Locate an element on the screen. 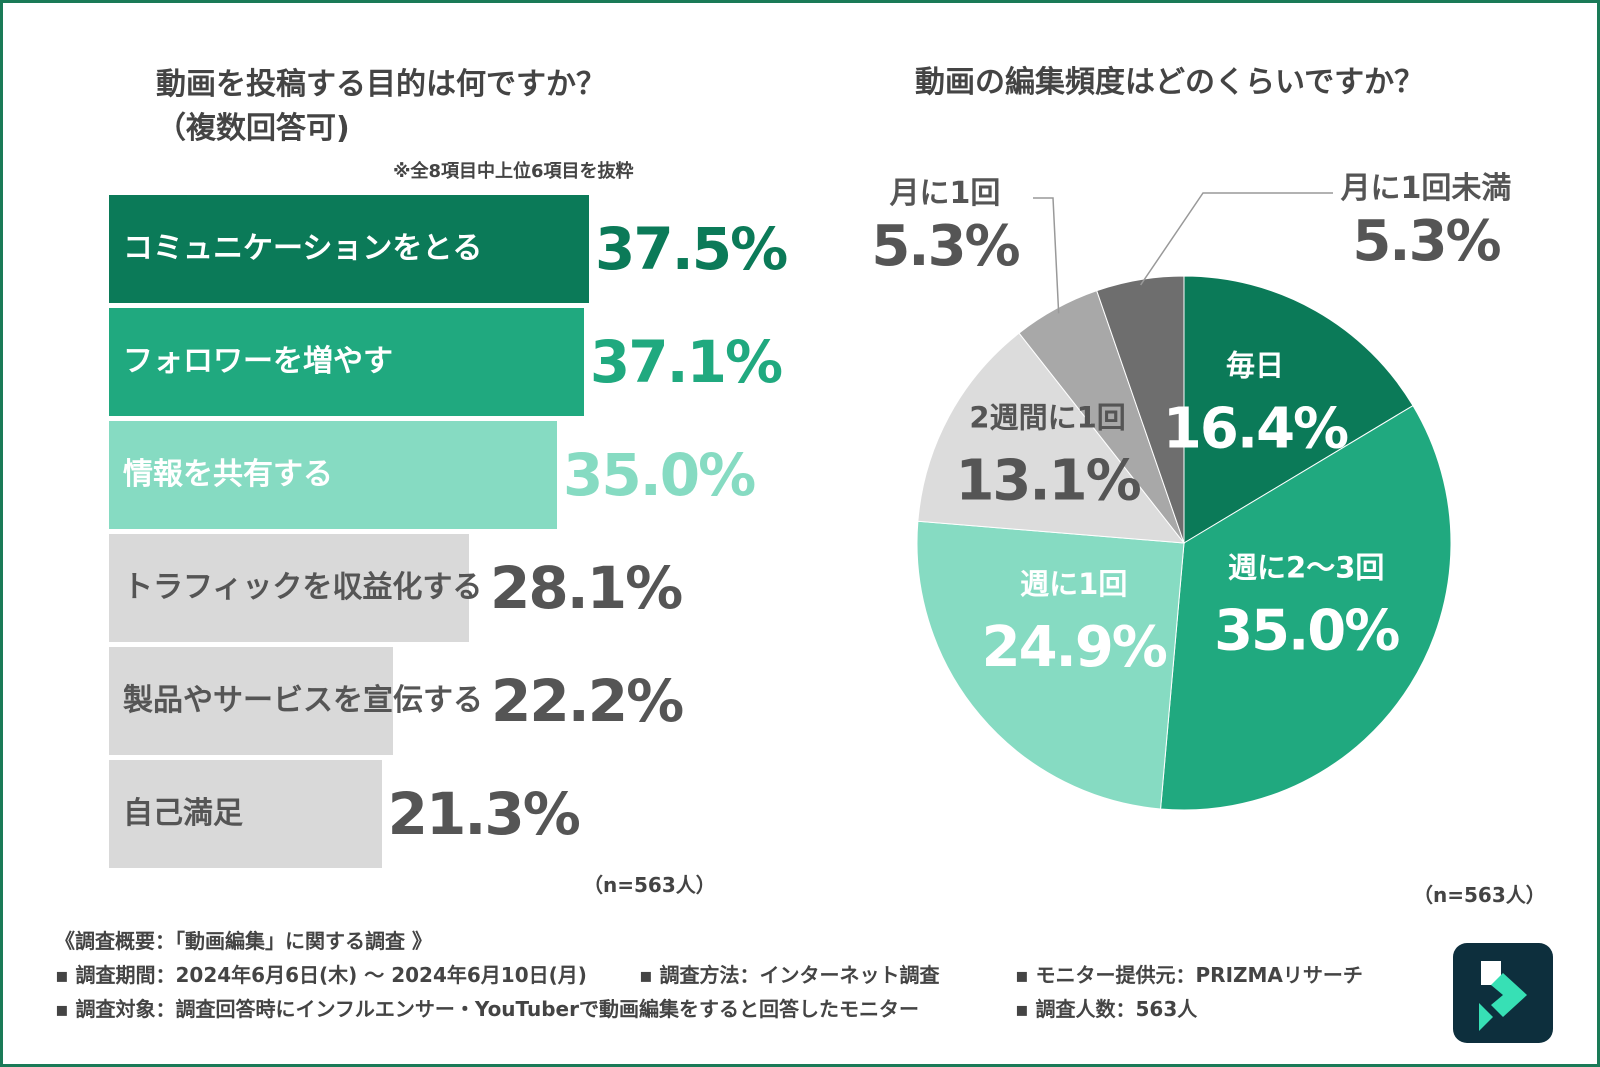 The image size is (1600, 1067). filmora-logo-icon is located at coordinates (1503, 993).